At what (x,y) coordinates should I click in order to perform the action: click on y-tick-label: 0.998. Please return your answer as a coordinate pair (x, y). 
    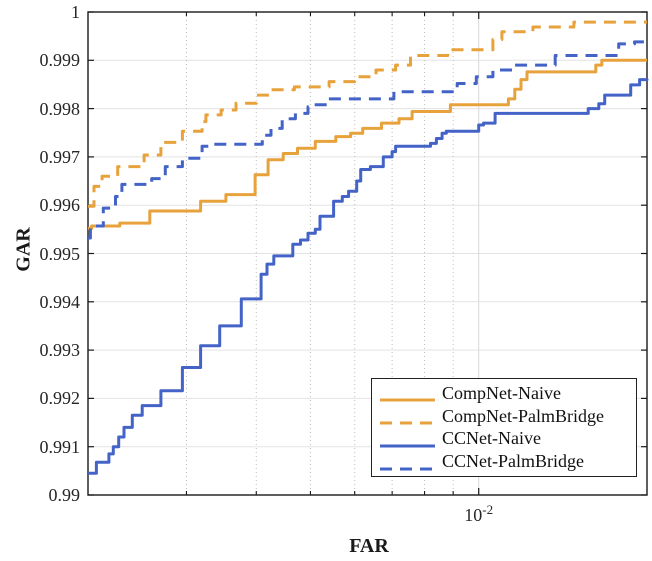
    Looking at the image, I should click on (60, 108).